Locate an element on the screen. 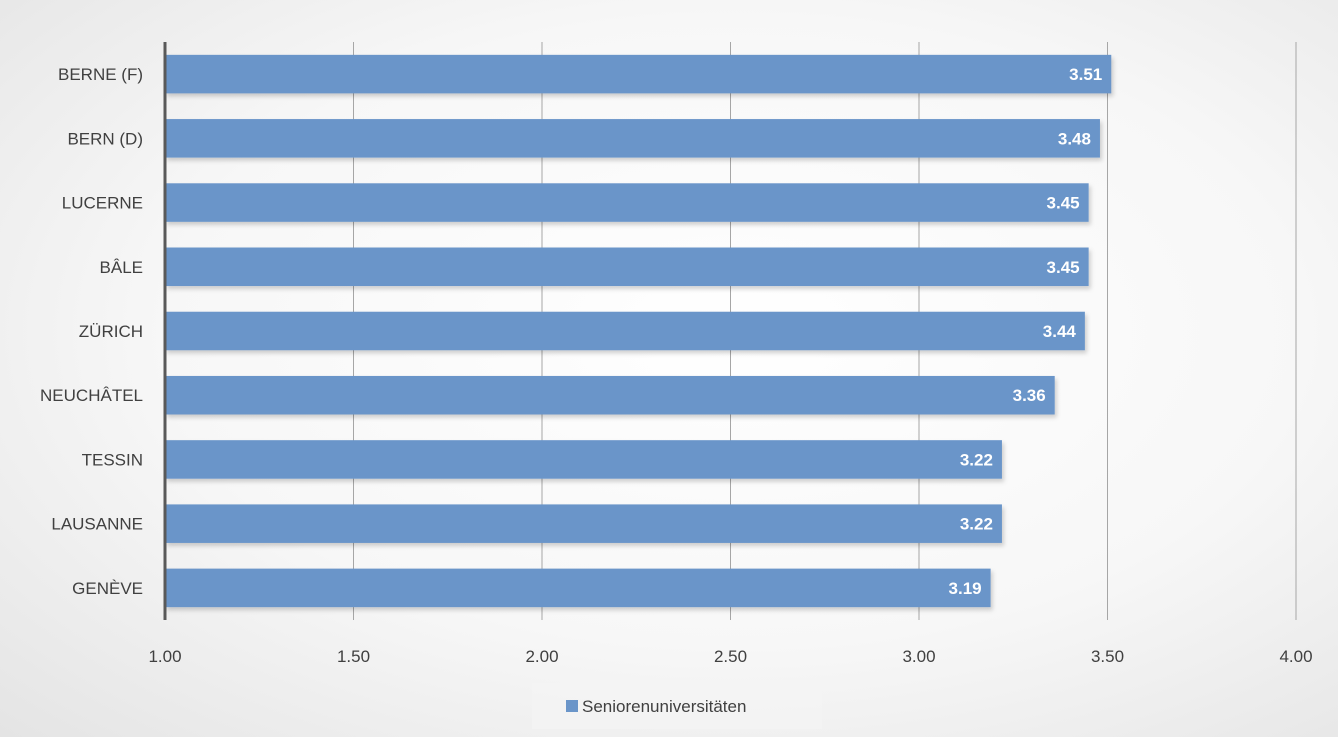  data-label: 3.44 is located at coordinates (1060, 331).